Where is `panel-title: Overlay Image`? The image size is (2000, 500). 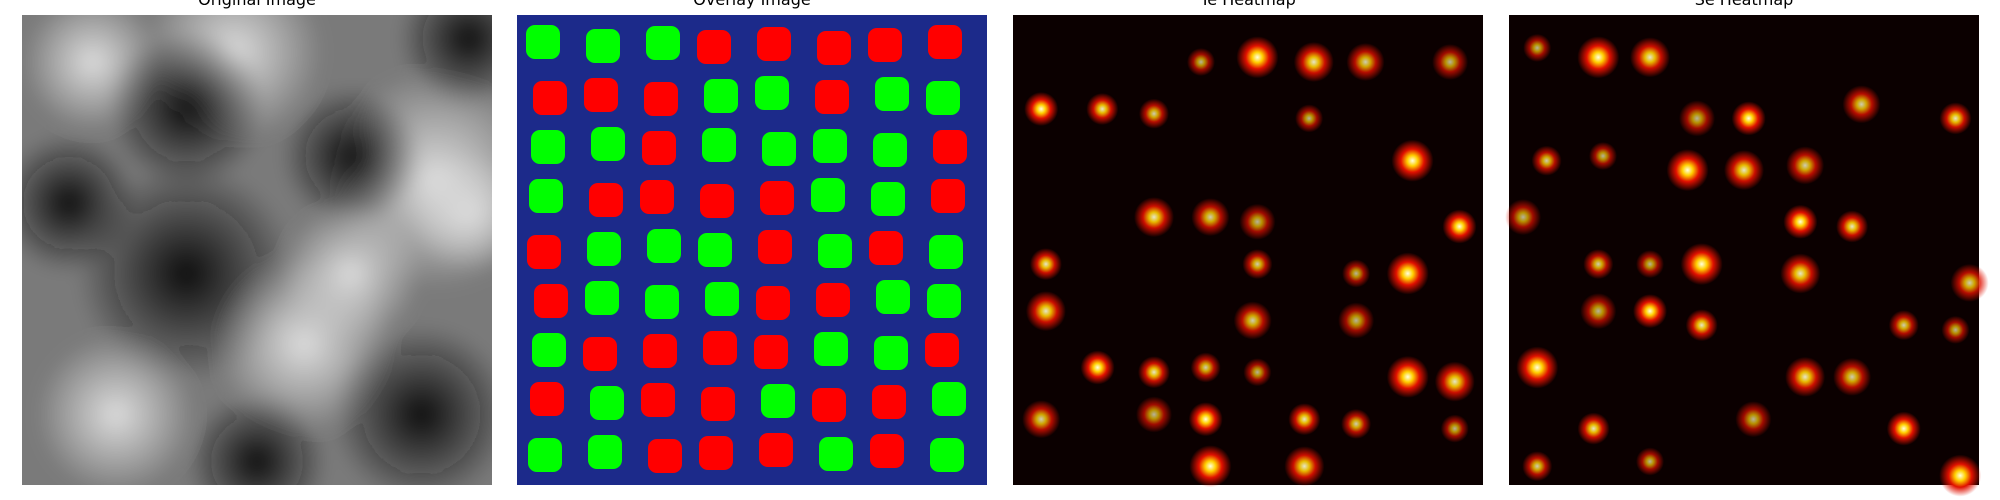
panel-title: Overlay Image is located at coordinates (751, 4).